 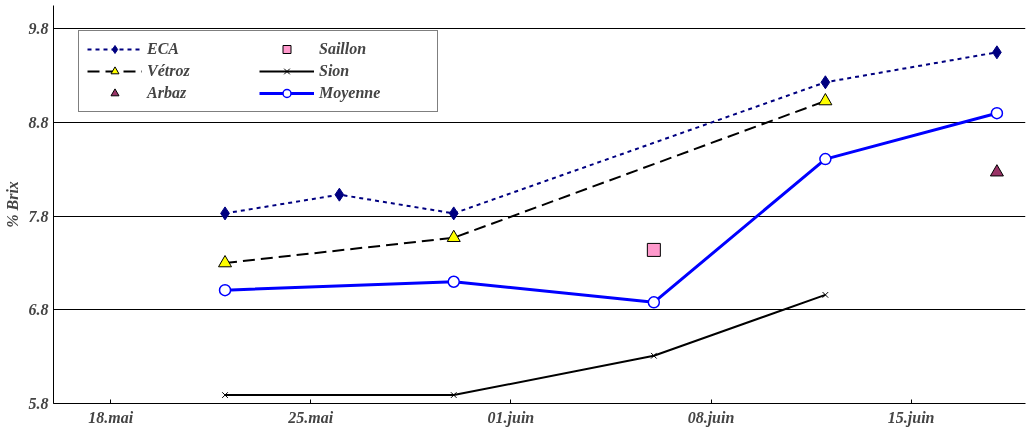 What do you see at coordinates (38, 310) in the screenshot?
I see `y-tick-label: 6.8` at bounding box center [38, 310].